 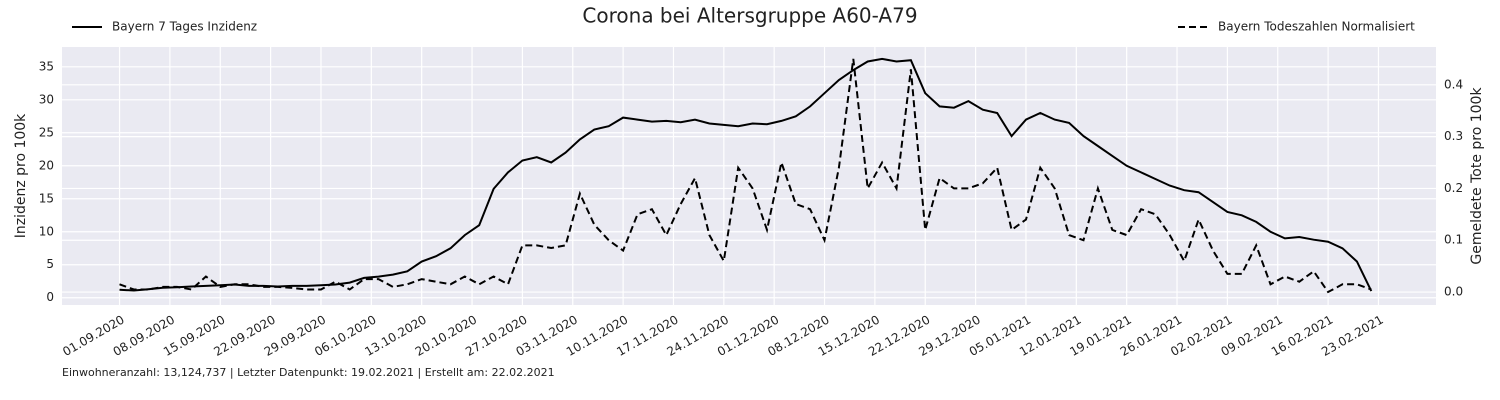 I want to click on y2-tick-label: 0.1, so click(x=1453, y=240).